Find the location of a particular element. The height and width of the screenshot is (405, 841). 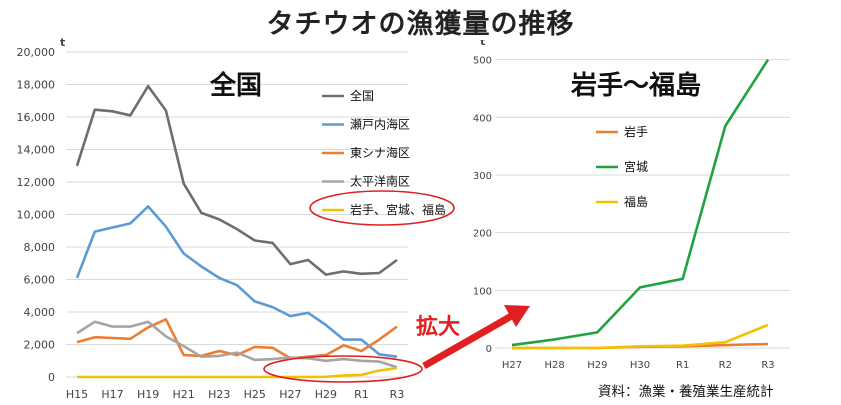

panel-title: 岩手～福島 is located at coordinates (635, 86).